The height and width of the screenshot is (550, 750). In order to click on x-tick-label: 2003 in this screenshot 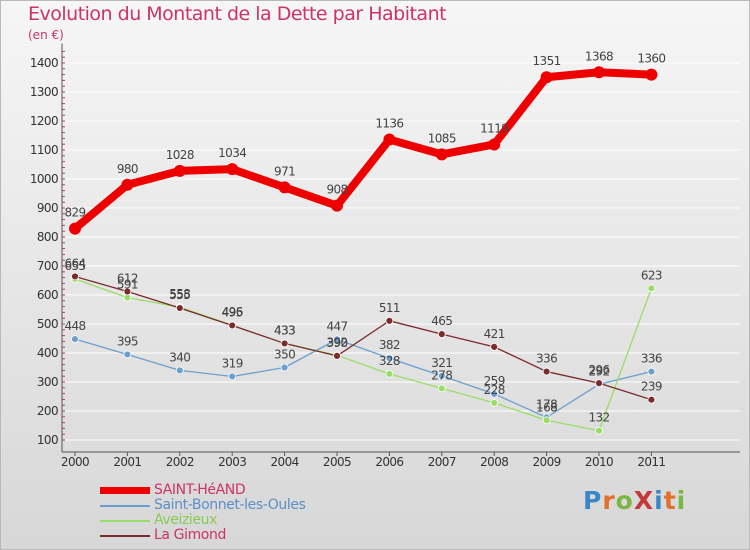, I will do `click(232, 462)`.